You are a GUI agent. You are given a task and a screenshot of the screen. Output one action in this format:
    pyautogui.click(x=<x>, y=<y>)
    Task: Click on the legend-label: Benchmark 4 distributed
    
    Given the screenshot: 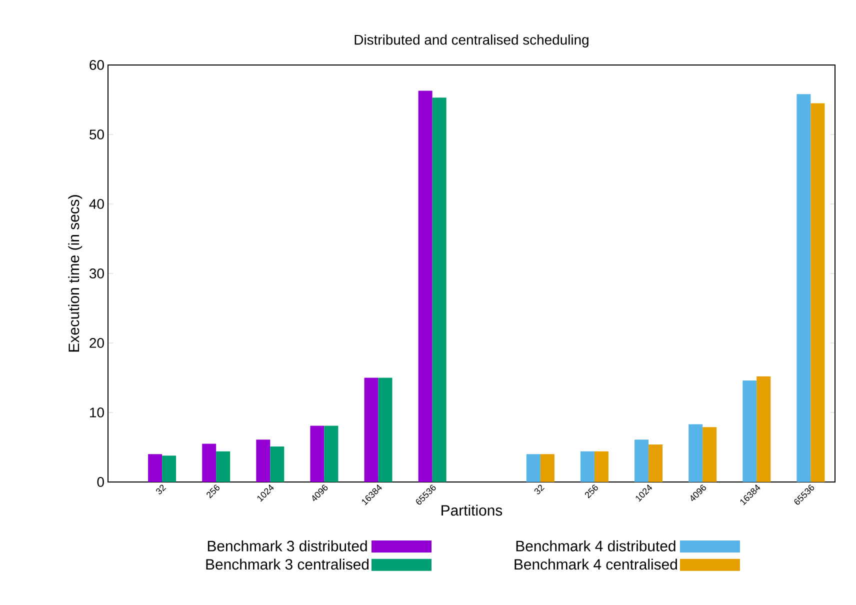 What is the action you would take?
    pyautogui.click(x=596, y=546)
    